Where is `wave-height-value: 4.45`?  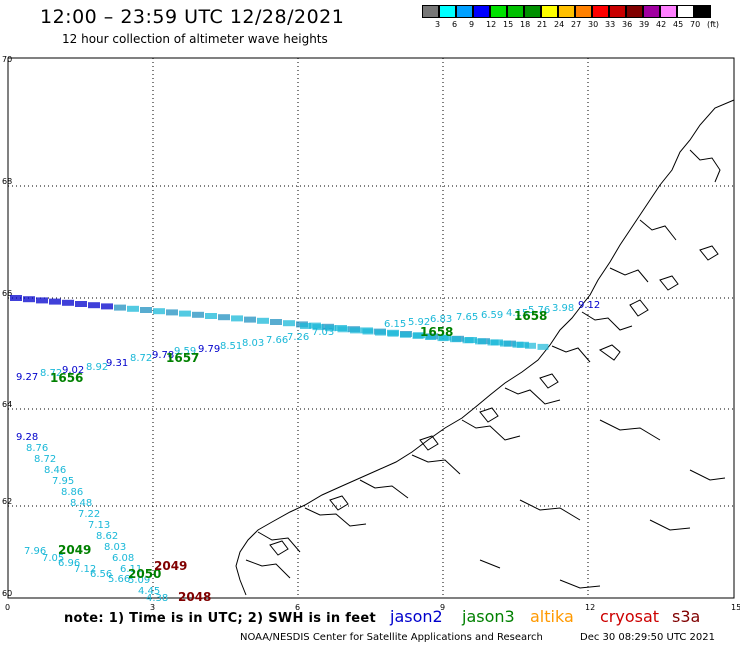
wave-height-value: 4.45 is located at coordinates (149, 591).